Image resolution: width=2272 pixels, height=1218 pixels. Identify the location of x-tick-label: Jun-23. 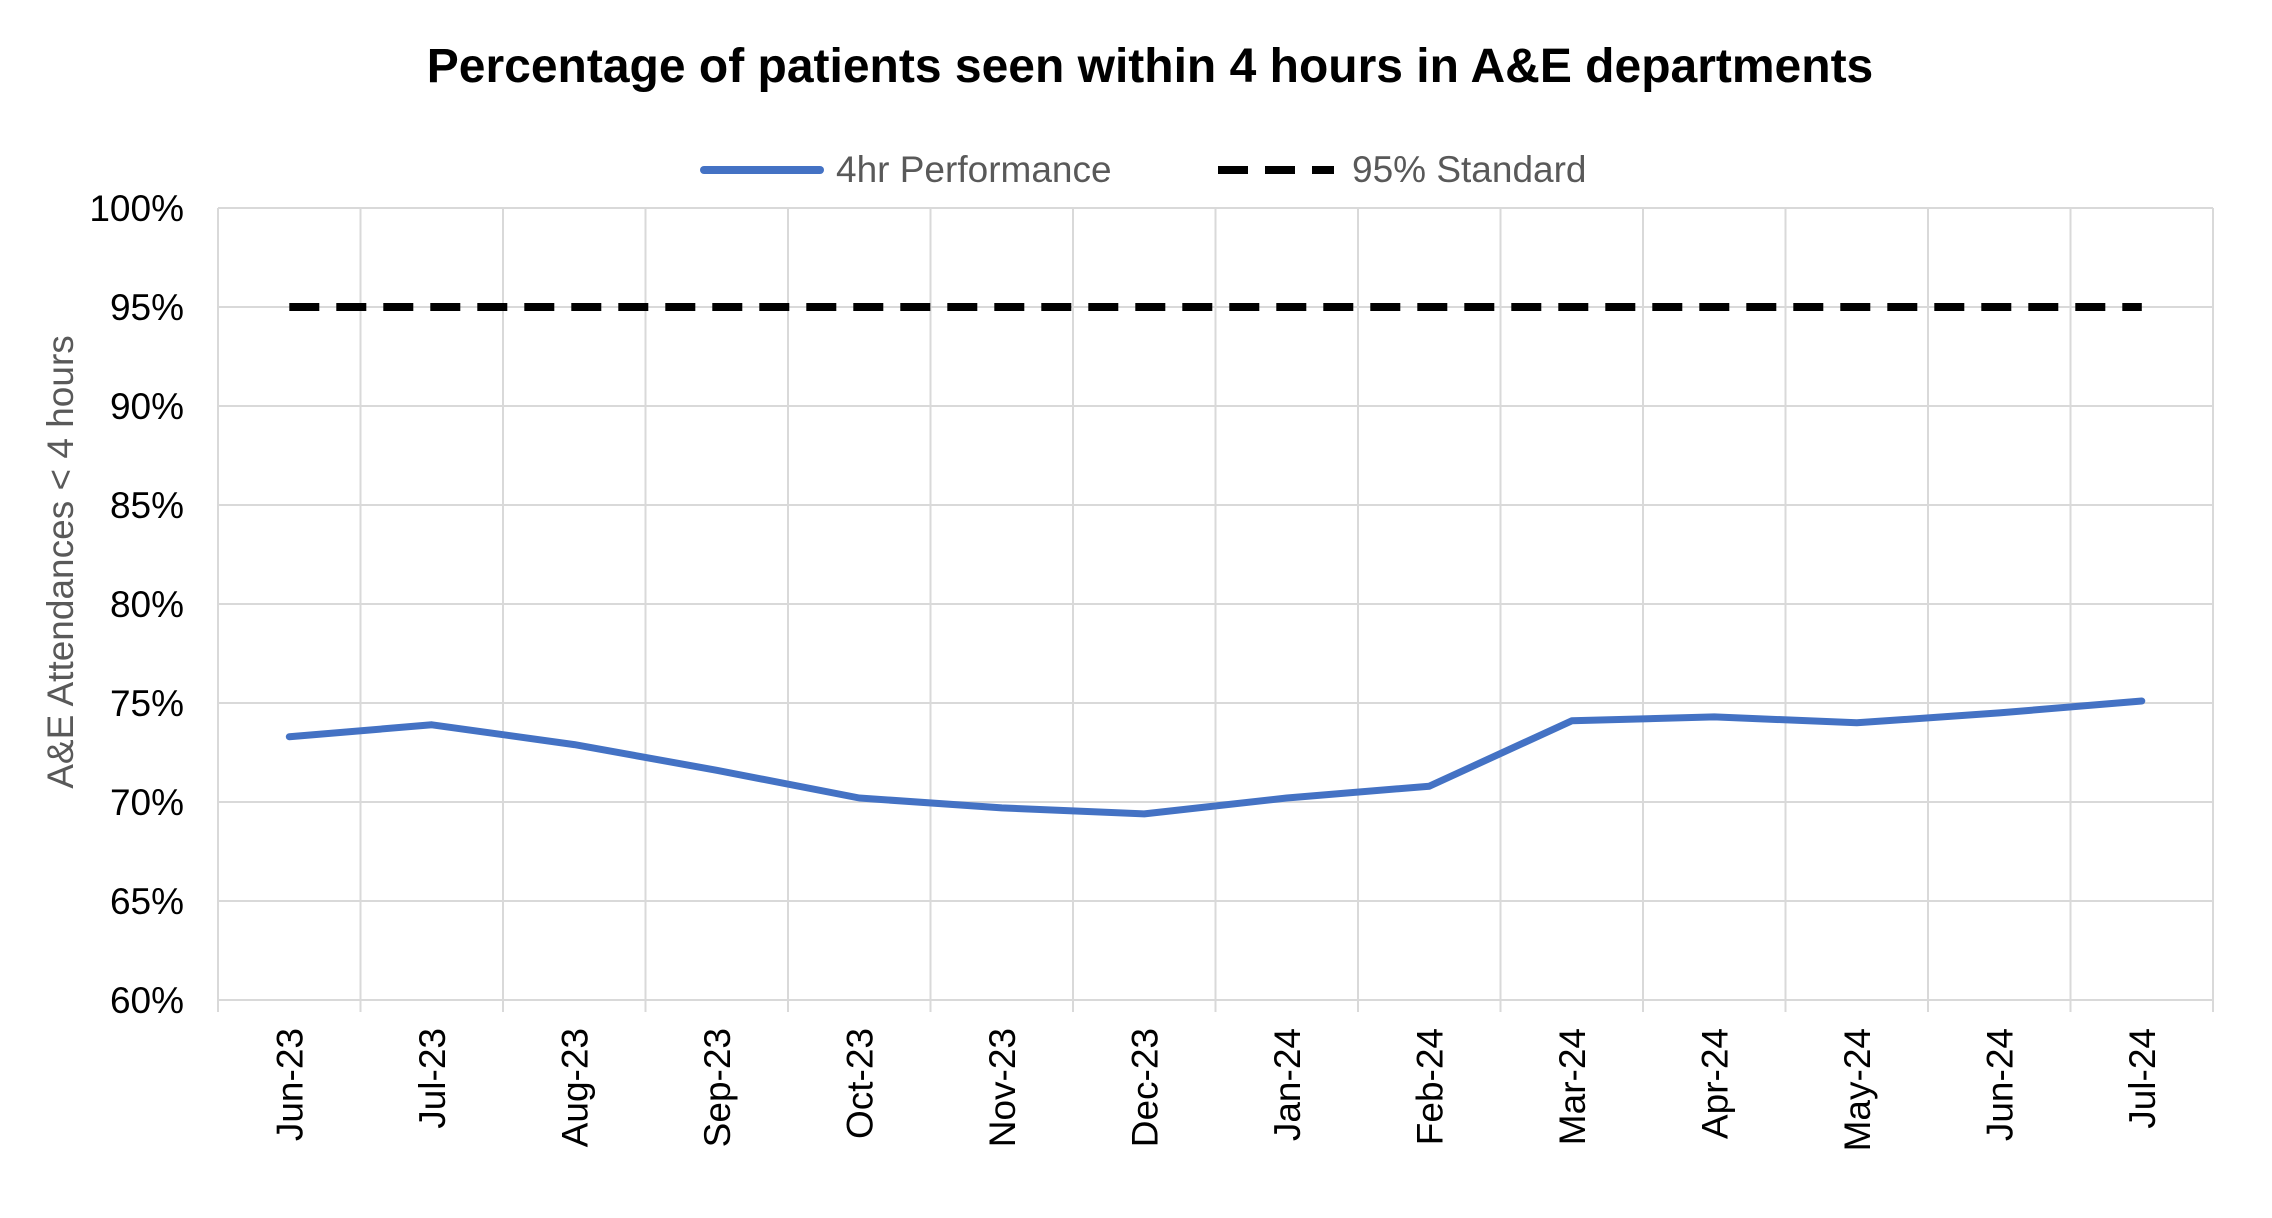
(289, 1084).